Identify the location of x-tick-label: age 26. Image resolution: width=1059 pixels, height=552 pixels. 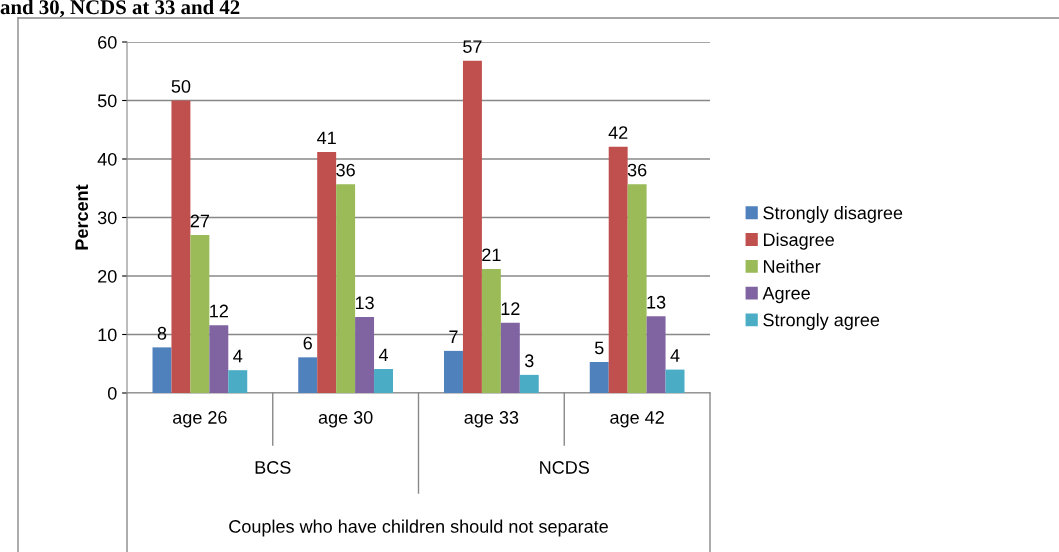
(200, 419).